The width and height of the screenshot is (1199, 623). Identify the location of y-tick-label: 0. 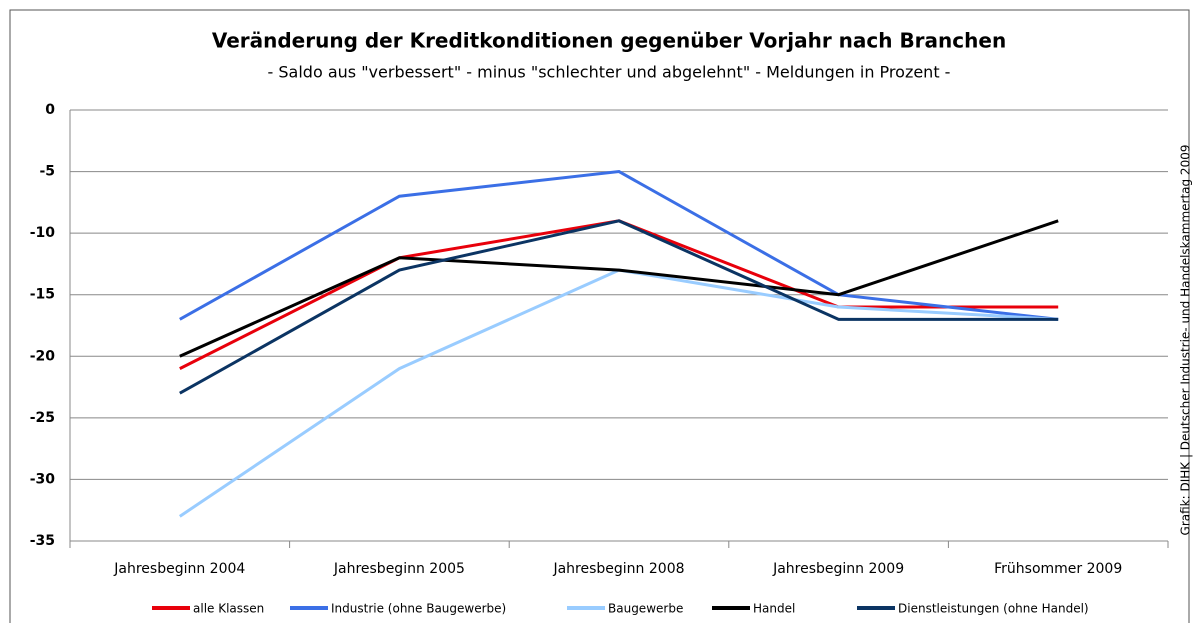
(50, 110).